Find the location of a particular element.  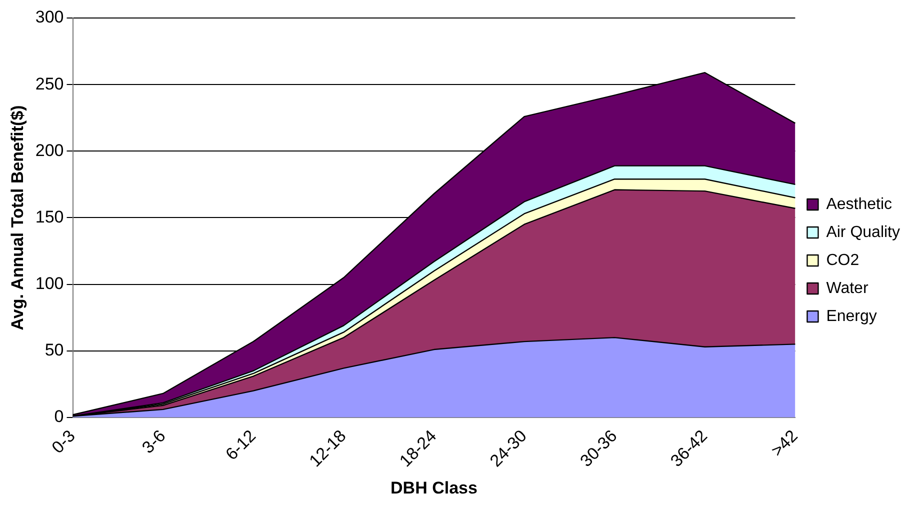

y-tick-label: 50 is located at coordinates (54, 350).